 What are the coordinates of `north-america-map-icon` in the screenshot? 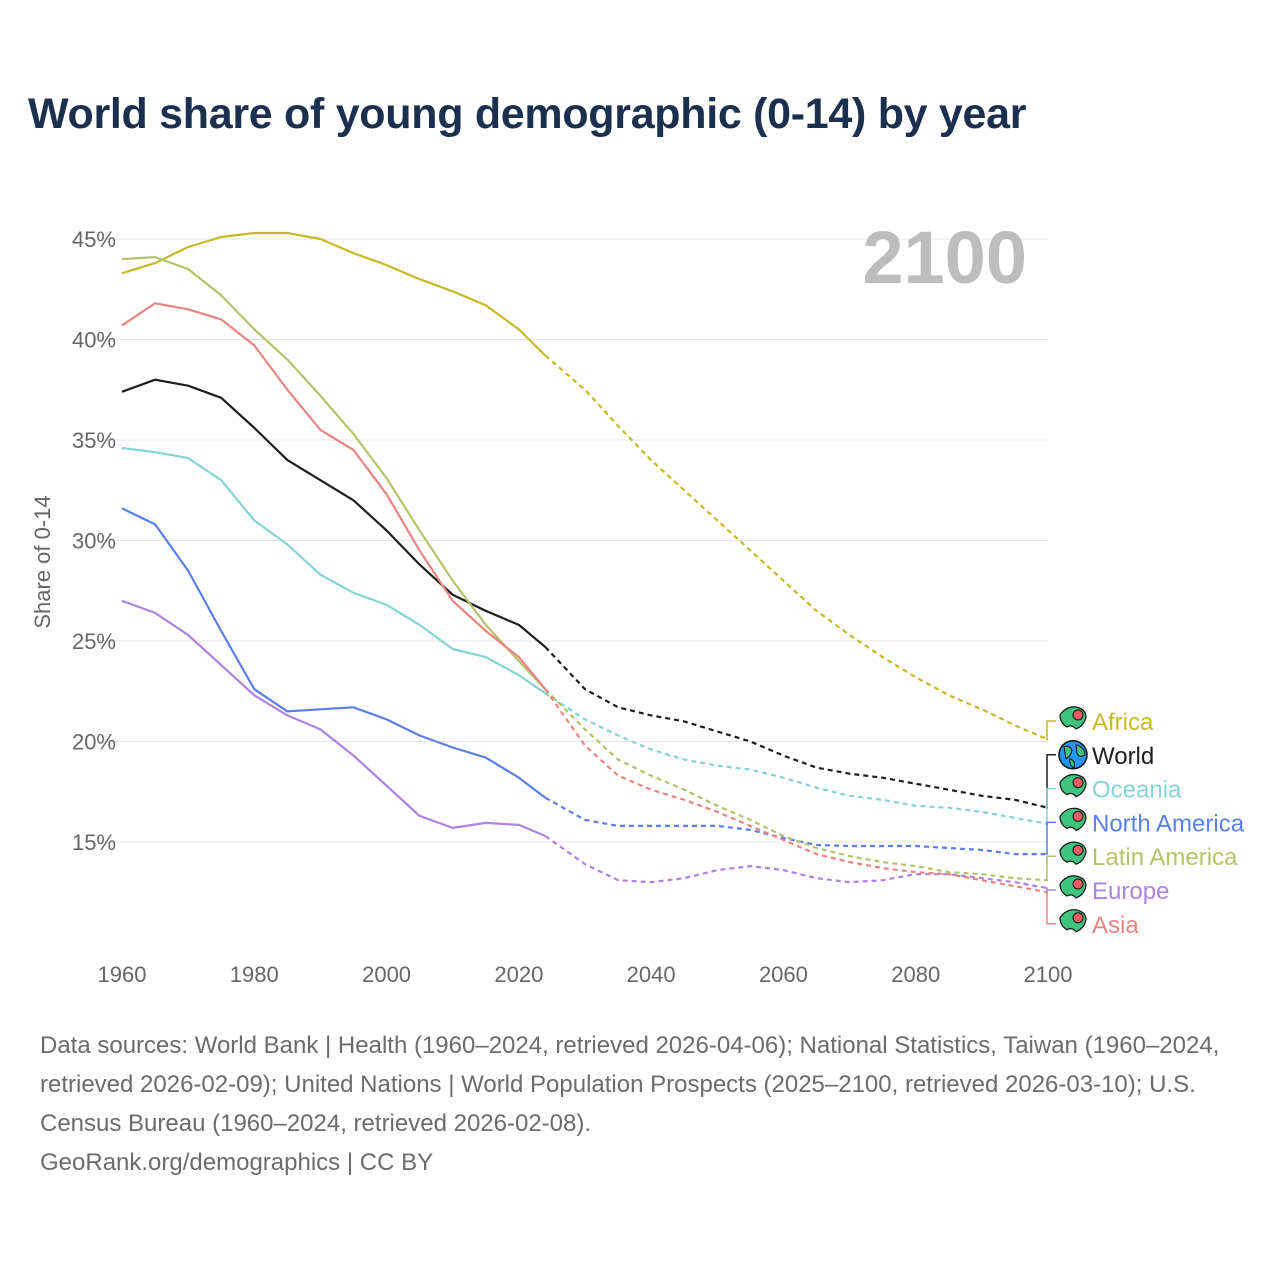 It's located at (1073, 819).